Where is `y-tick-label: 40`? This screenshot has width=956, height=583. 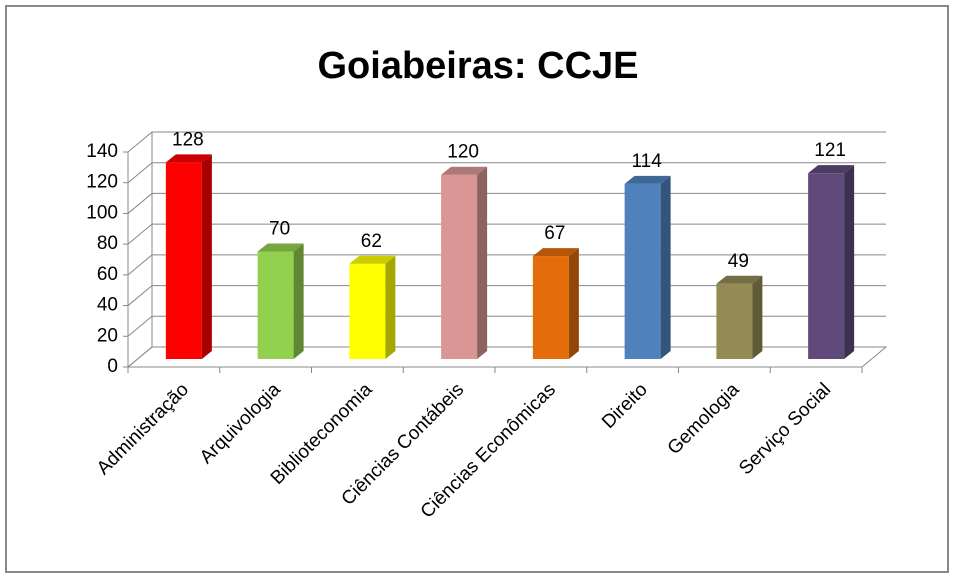 y-tick-label: 40 is located at coordinates (107, 305).